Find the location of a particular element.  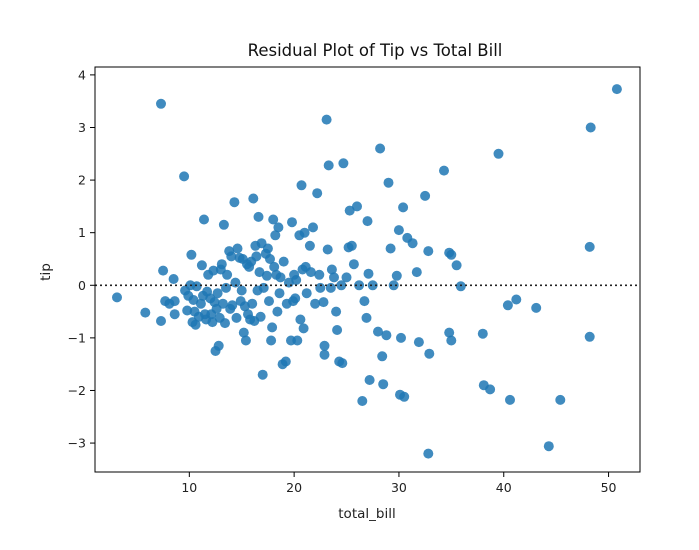

y-tick-label: 1 is located at coordinates (82, 232).